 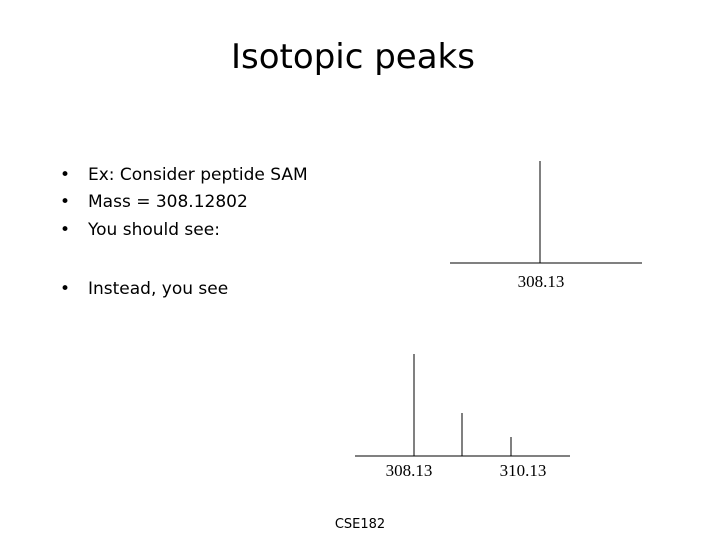 What do you see at coordinates (158, 289) in the screenshot?
I see `bullet: Instead, you see` at bounding box center [158, 289].